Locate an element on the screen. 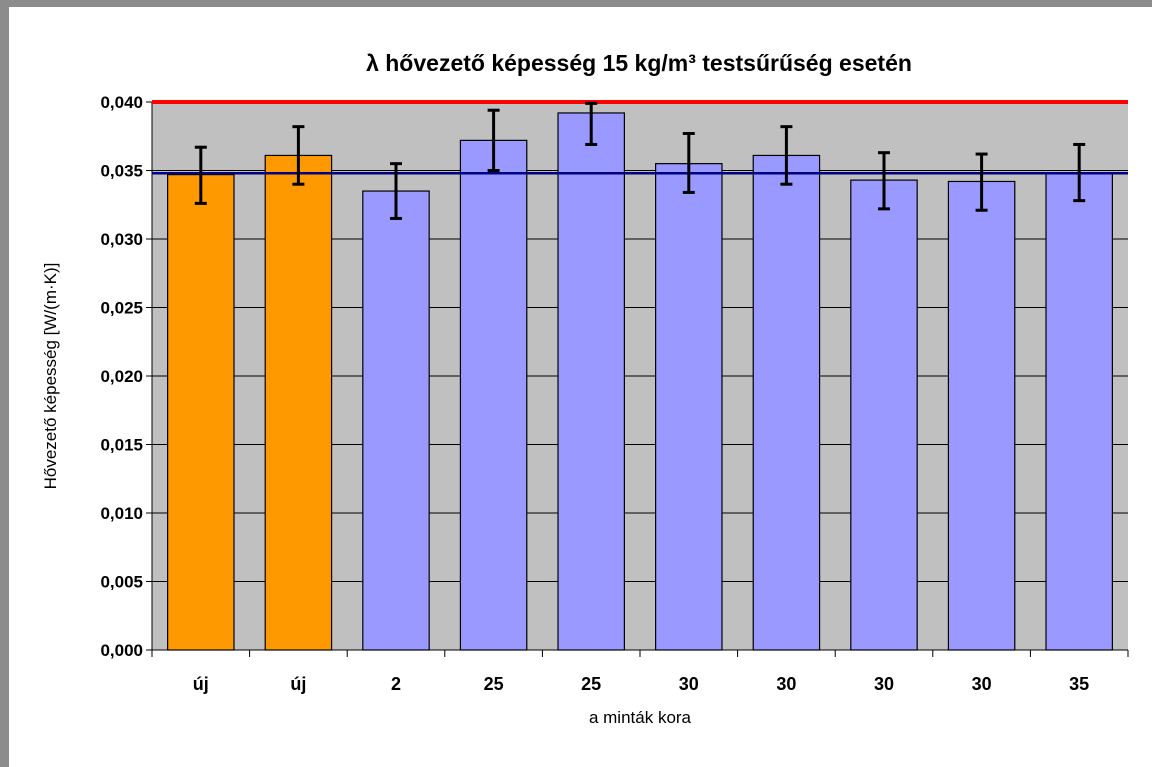 The height and width of the screenshot is (767, 1152). x-tick-label: 35 is located at coordinates (1079, 684).